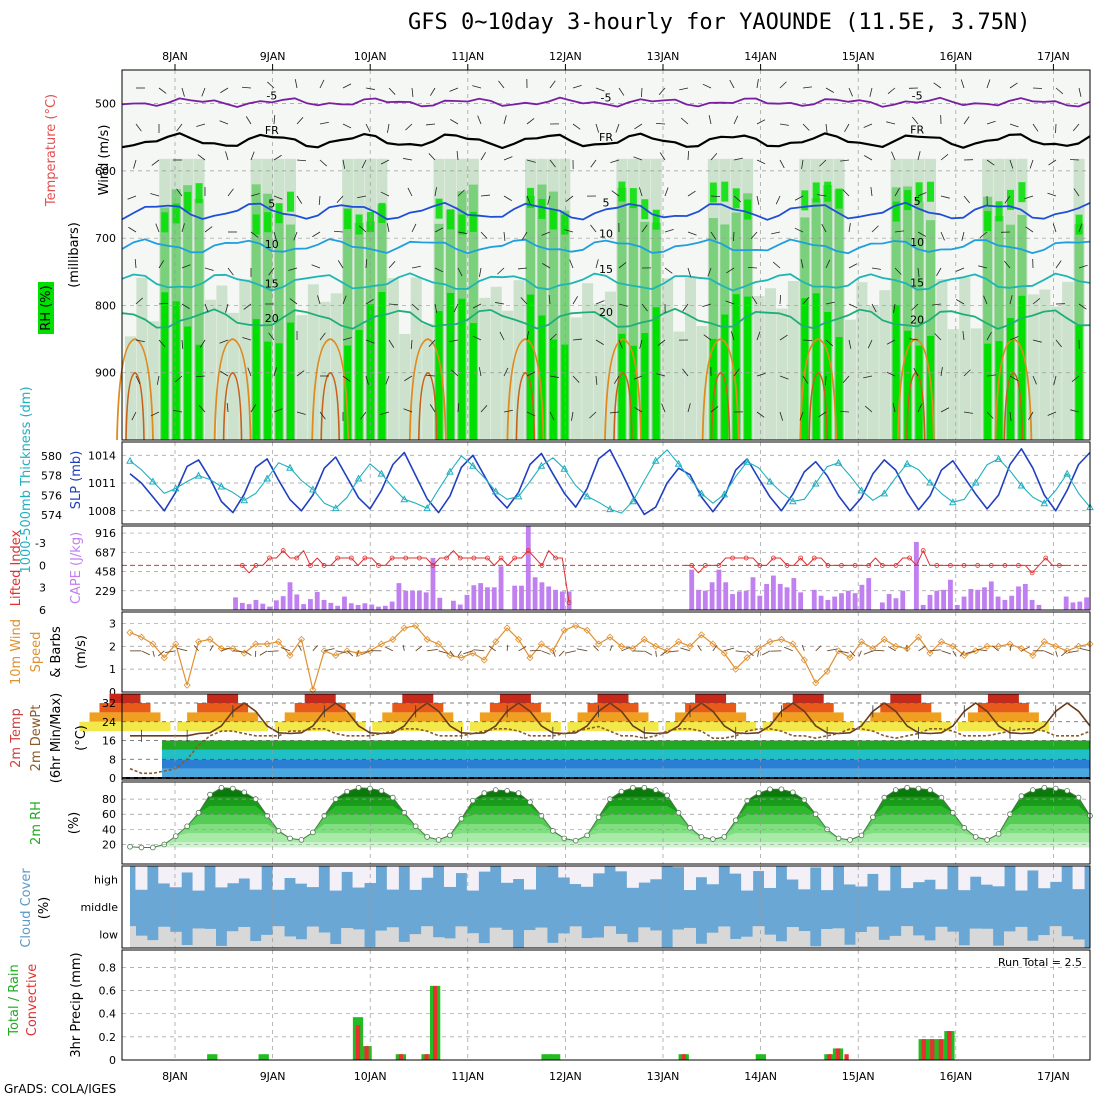 Image resolution: width=1100 pixels, height=1100 pixels. What do you see at coordinates (426, 1057) in the screenshot?
I see `precip-convective-bar` at bounding box center [426, 1057].